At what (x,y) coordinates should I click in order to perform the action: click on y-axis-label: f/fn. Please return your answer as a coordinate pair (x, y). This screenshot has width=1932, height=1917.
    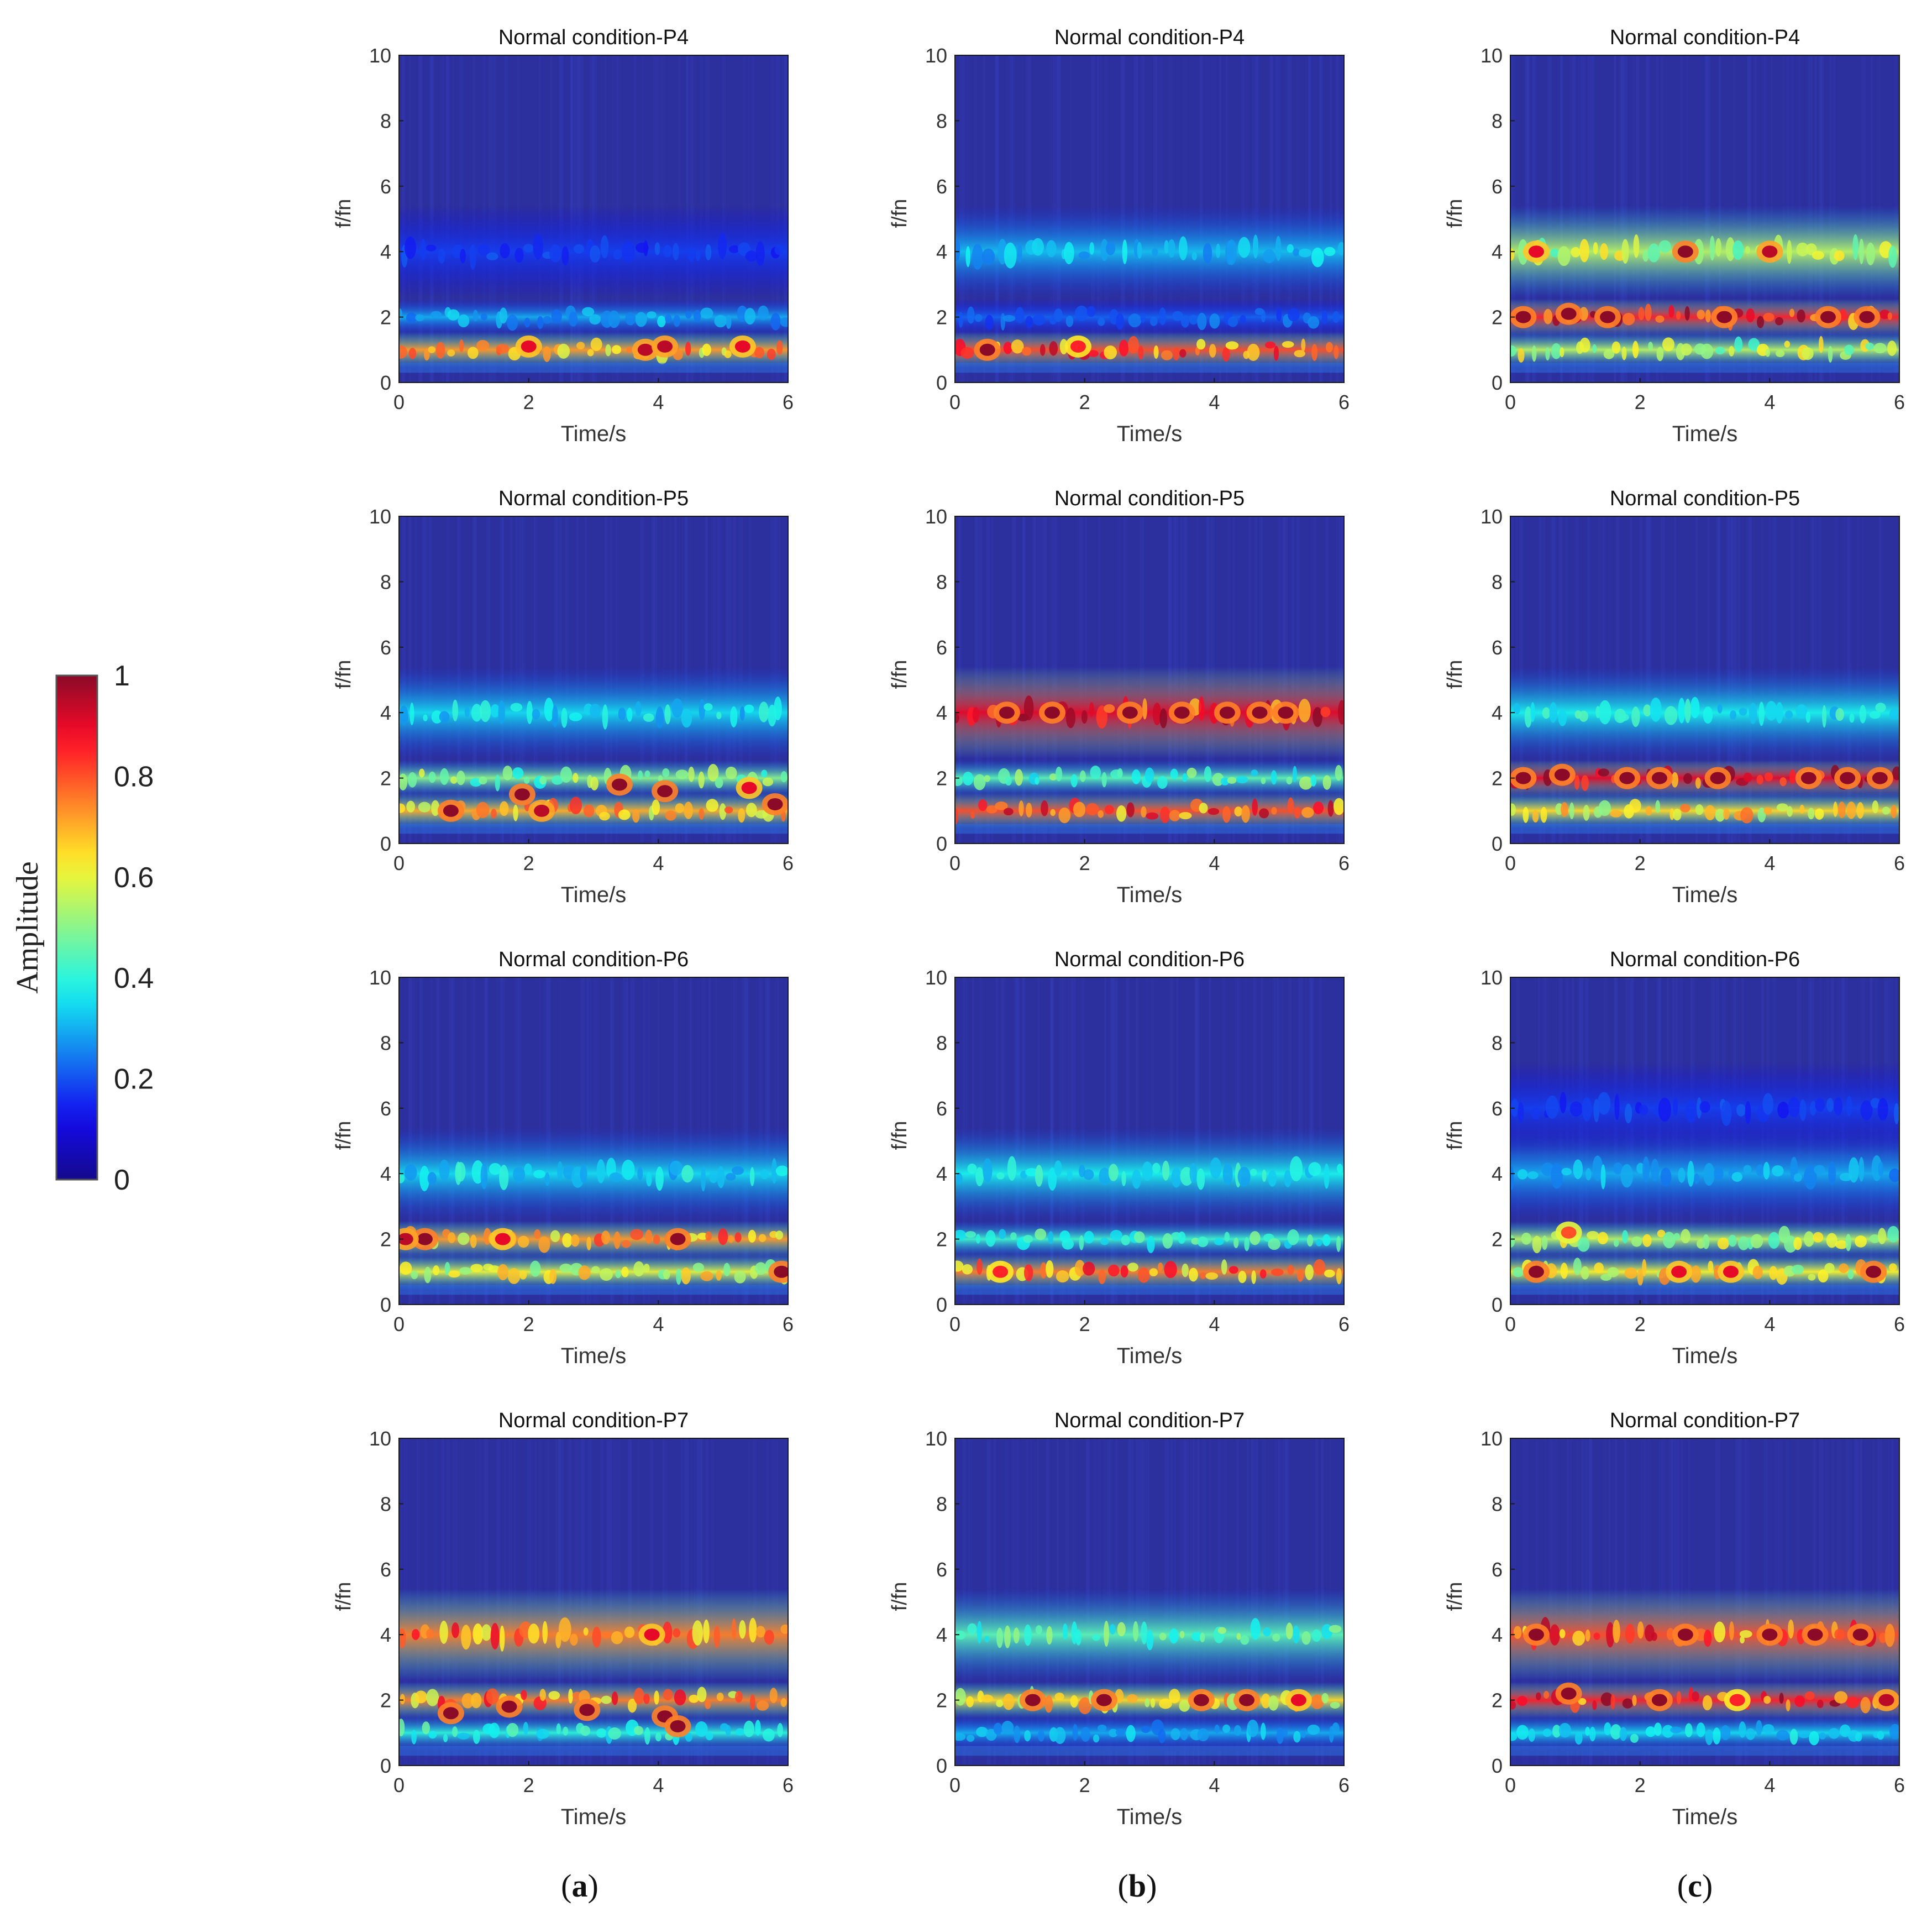
    Looking at the image, I should click on (343, 1135).